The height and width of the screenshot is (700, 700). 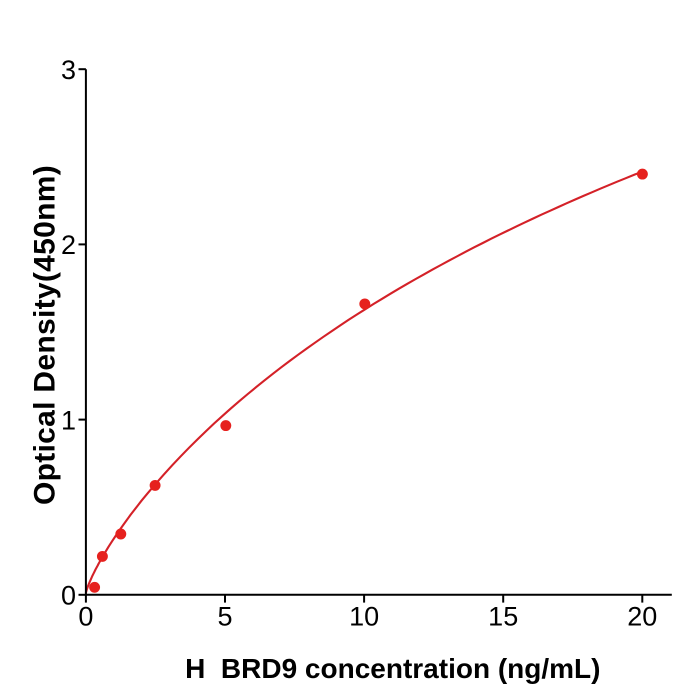 What do you see at coordinates (224, 616) in the screenshot?
I see `svg-text: 5` at bounding box center [224, 616].